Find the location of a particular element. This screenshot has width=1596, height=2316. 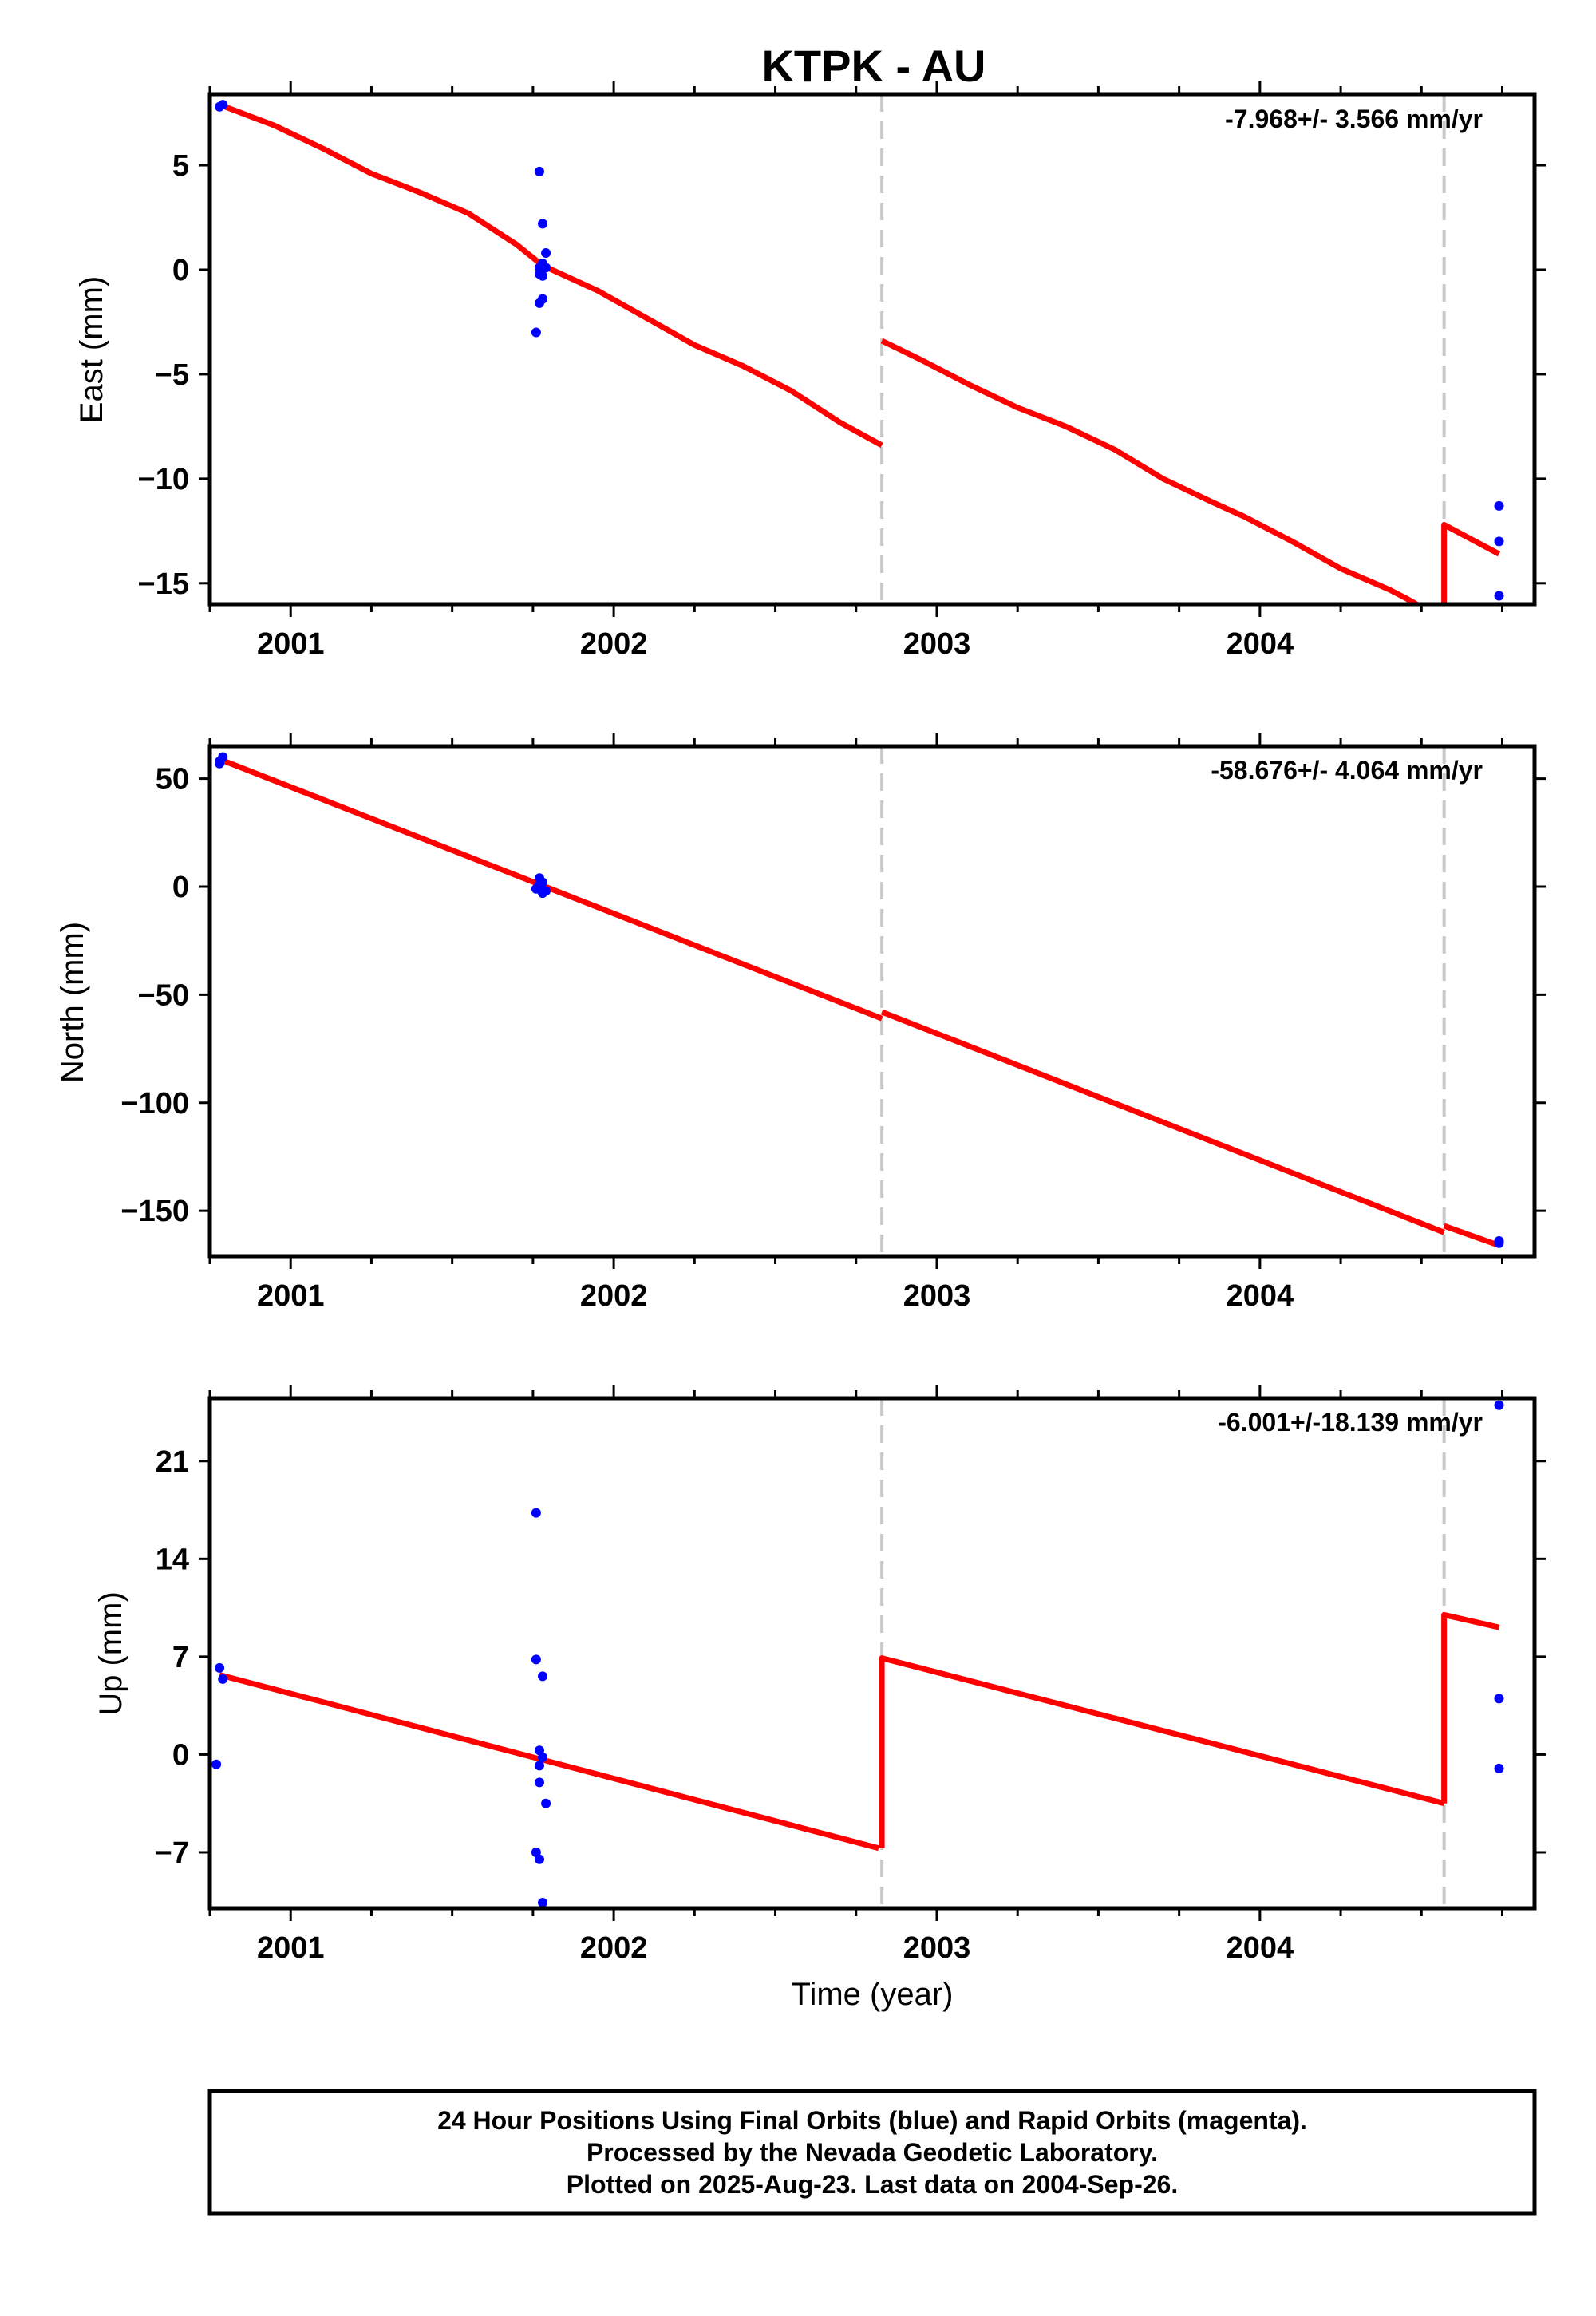

y-tick-label-north: 50 is located at coordinates (172, 779).